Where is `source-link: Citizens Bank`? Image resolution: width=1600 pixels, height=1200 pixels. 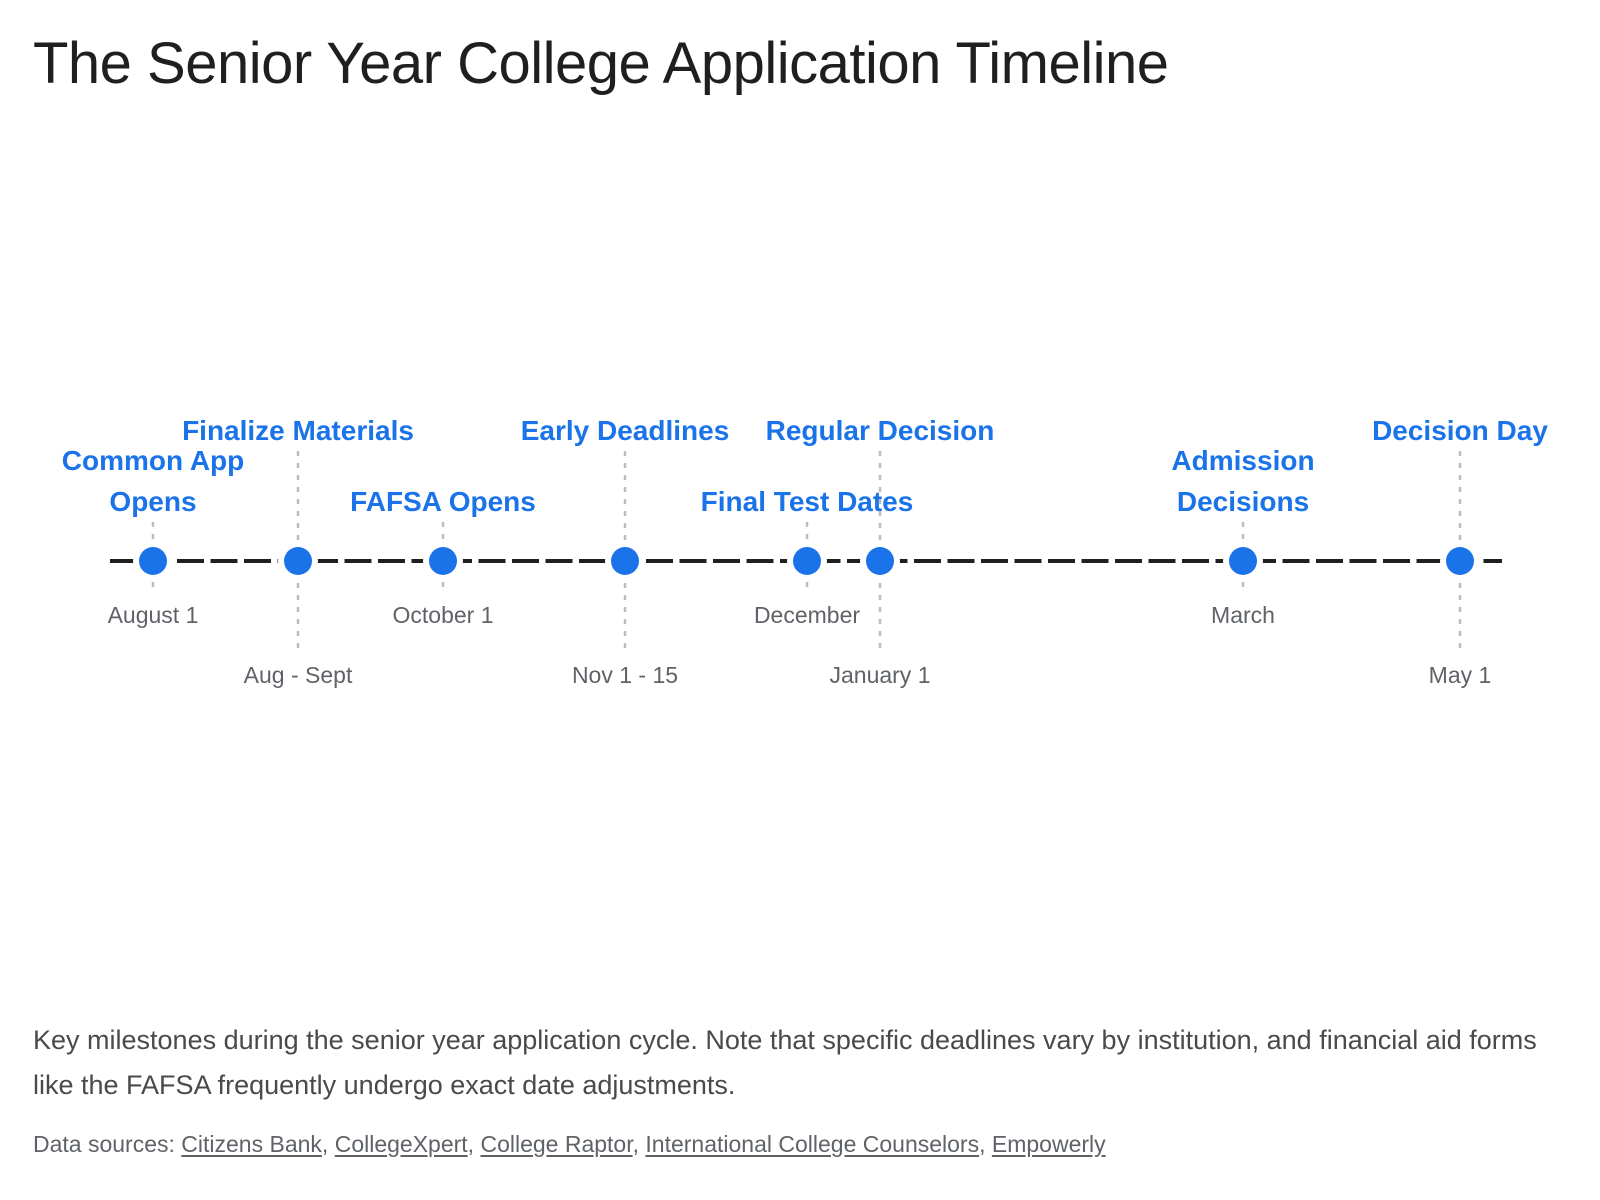 source-link: Citizens Bank is located at coordinates (251, 1144).